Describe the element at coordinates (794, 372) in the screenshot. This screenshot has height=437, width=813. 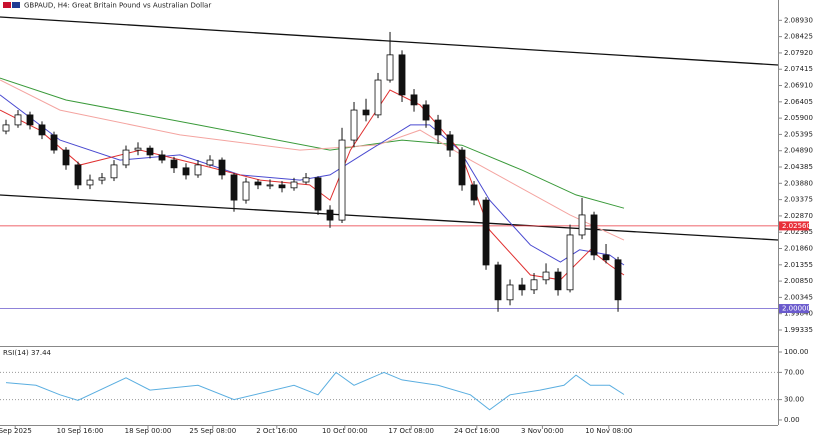
I see `rsi-tick-label: 70.00` at that location.